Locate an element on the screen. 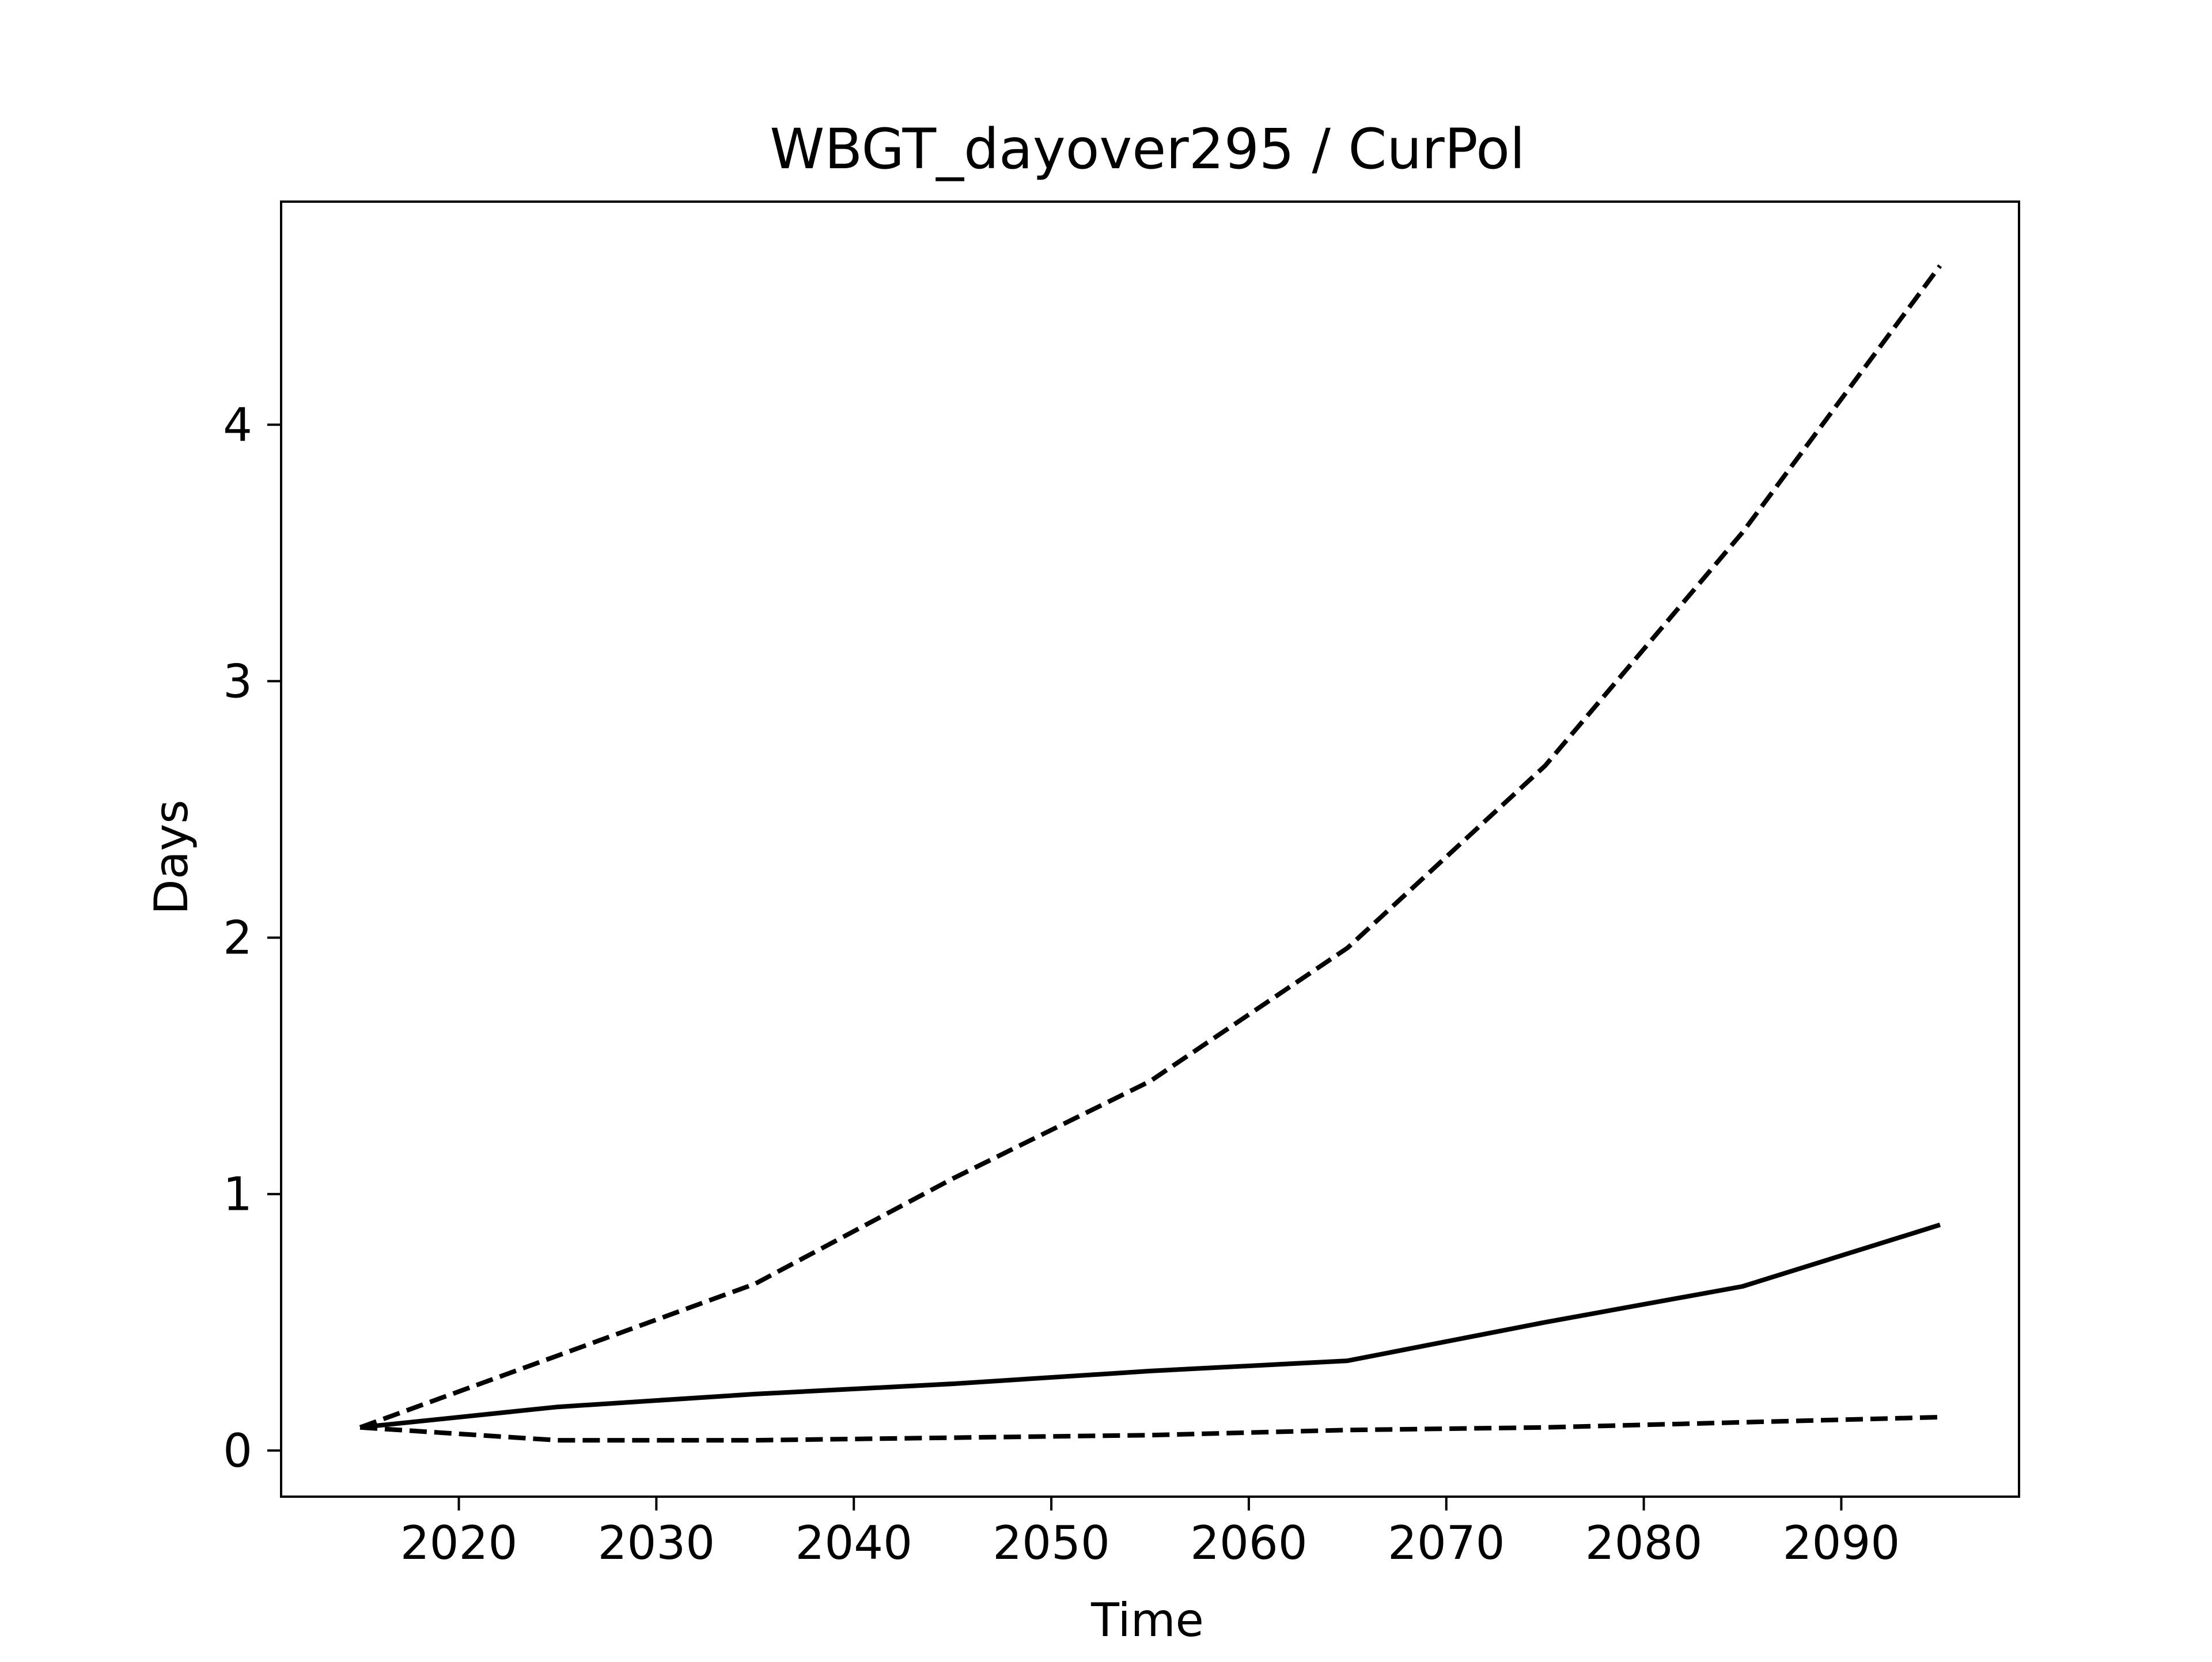  y-axis-ticks: 0 1 2 3 4 is located at coordinates (252, 938).